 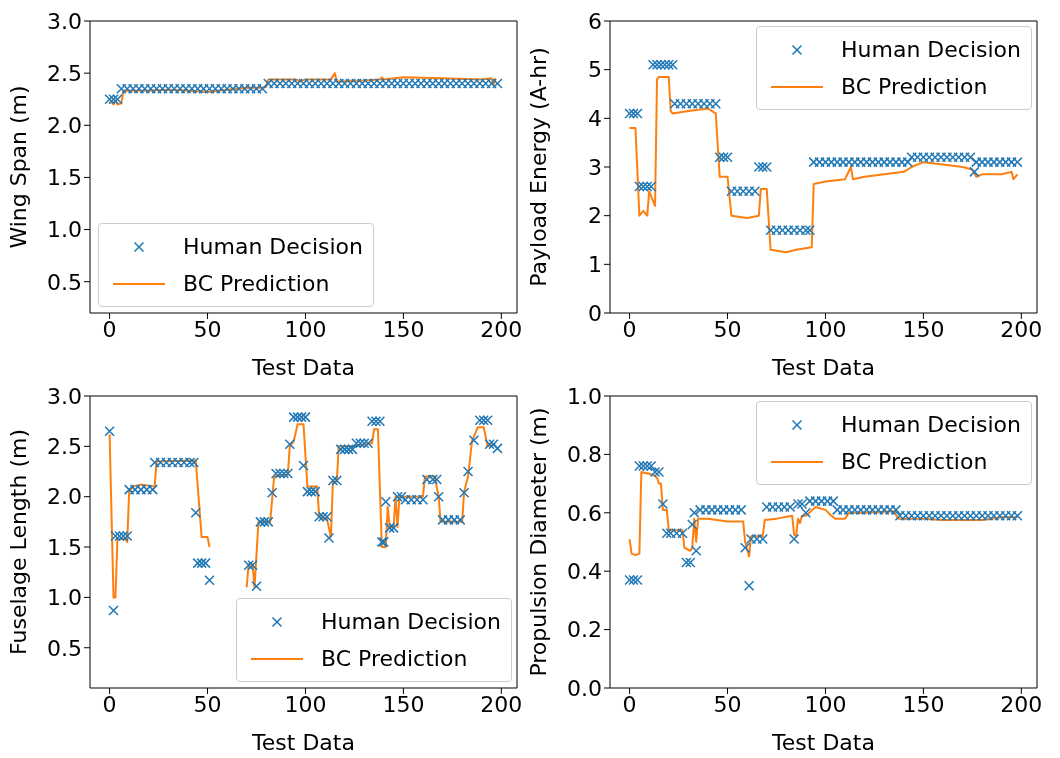 What do you see at coordinates (595, 21) in the screenshot?
I see `y-tick-label: 6` at bounding box center [595, 21].